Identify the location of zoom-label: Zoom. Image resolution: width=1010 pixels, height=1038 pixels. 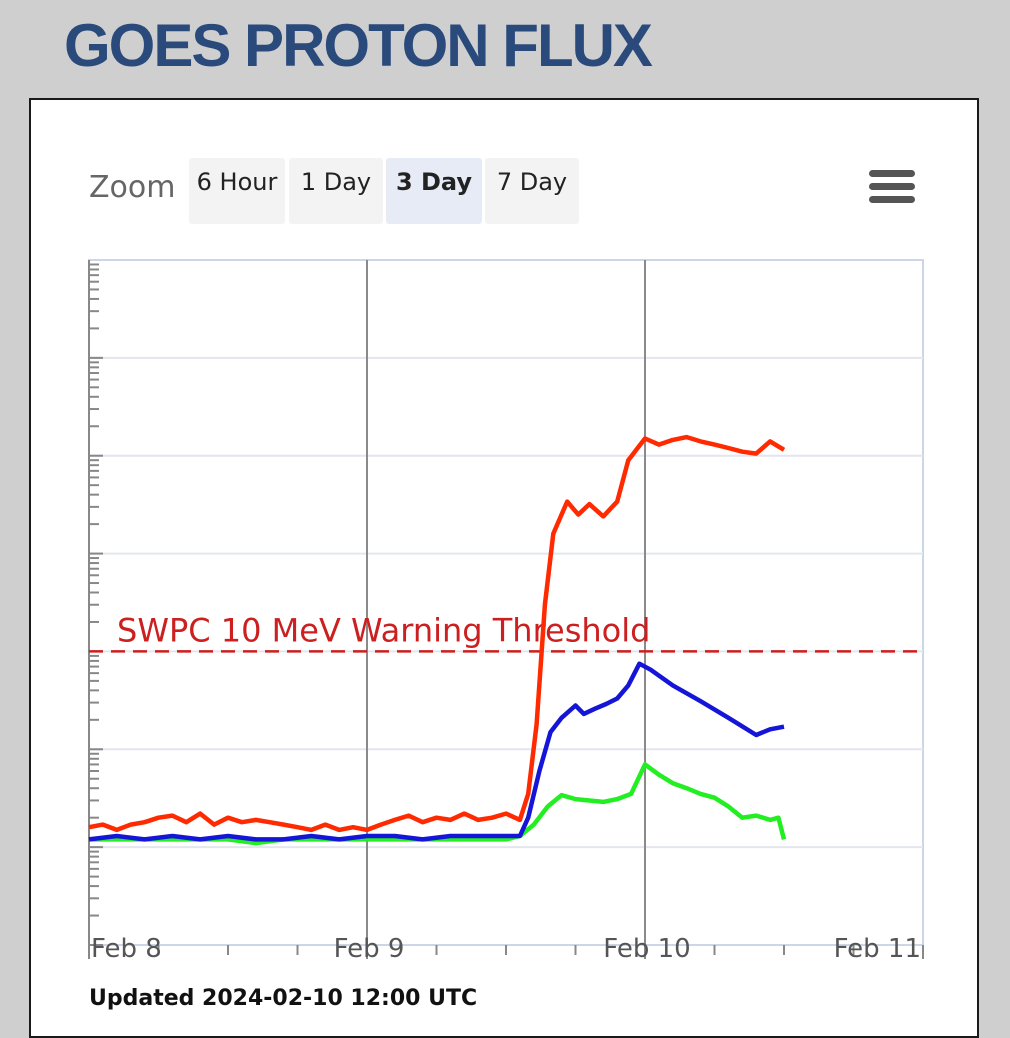
(132, 187).